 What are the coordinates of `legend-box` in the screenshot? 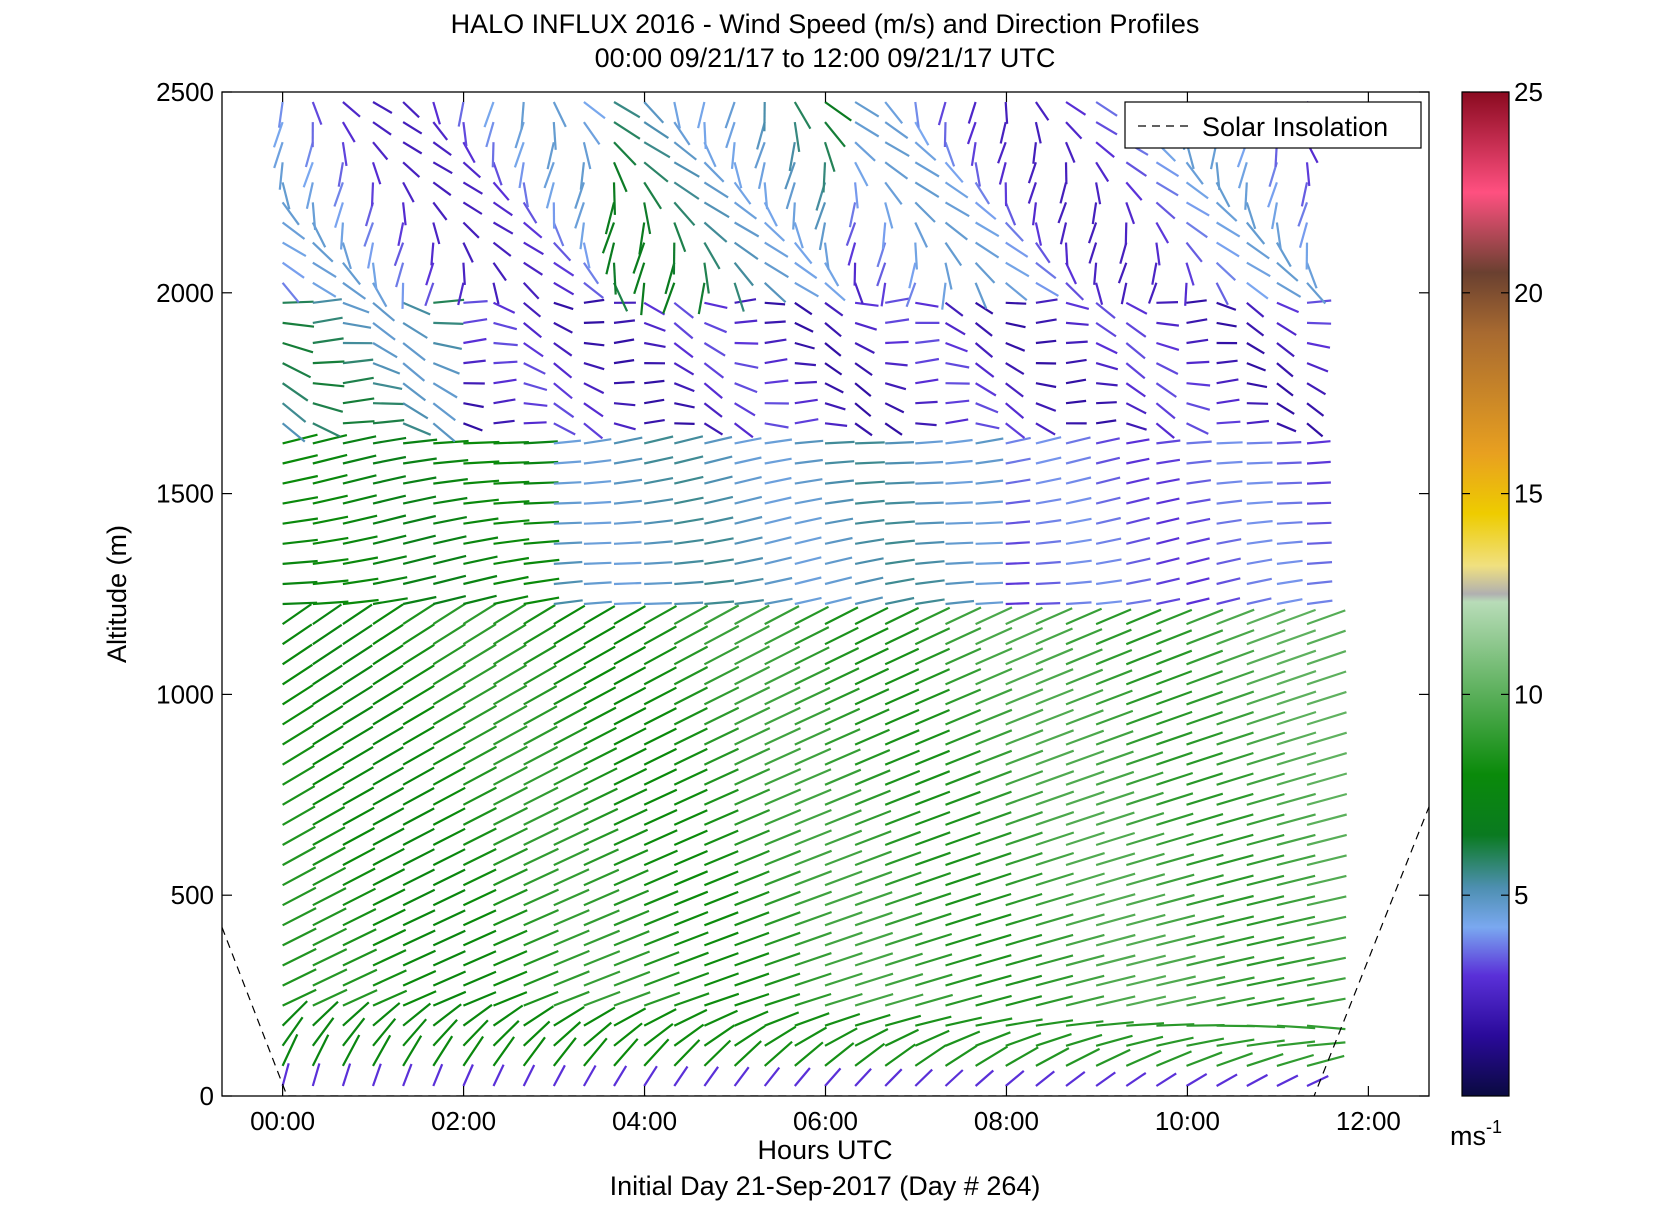 It's located at (1273, 125).